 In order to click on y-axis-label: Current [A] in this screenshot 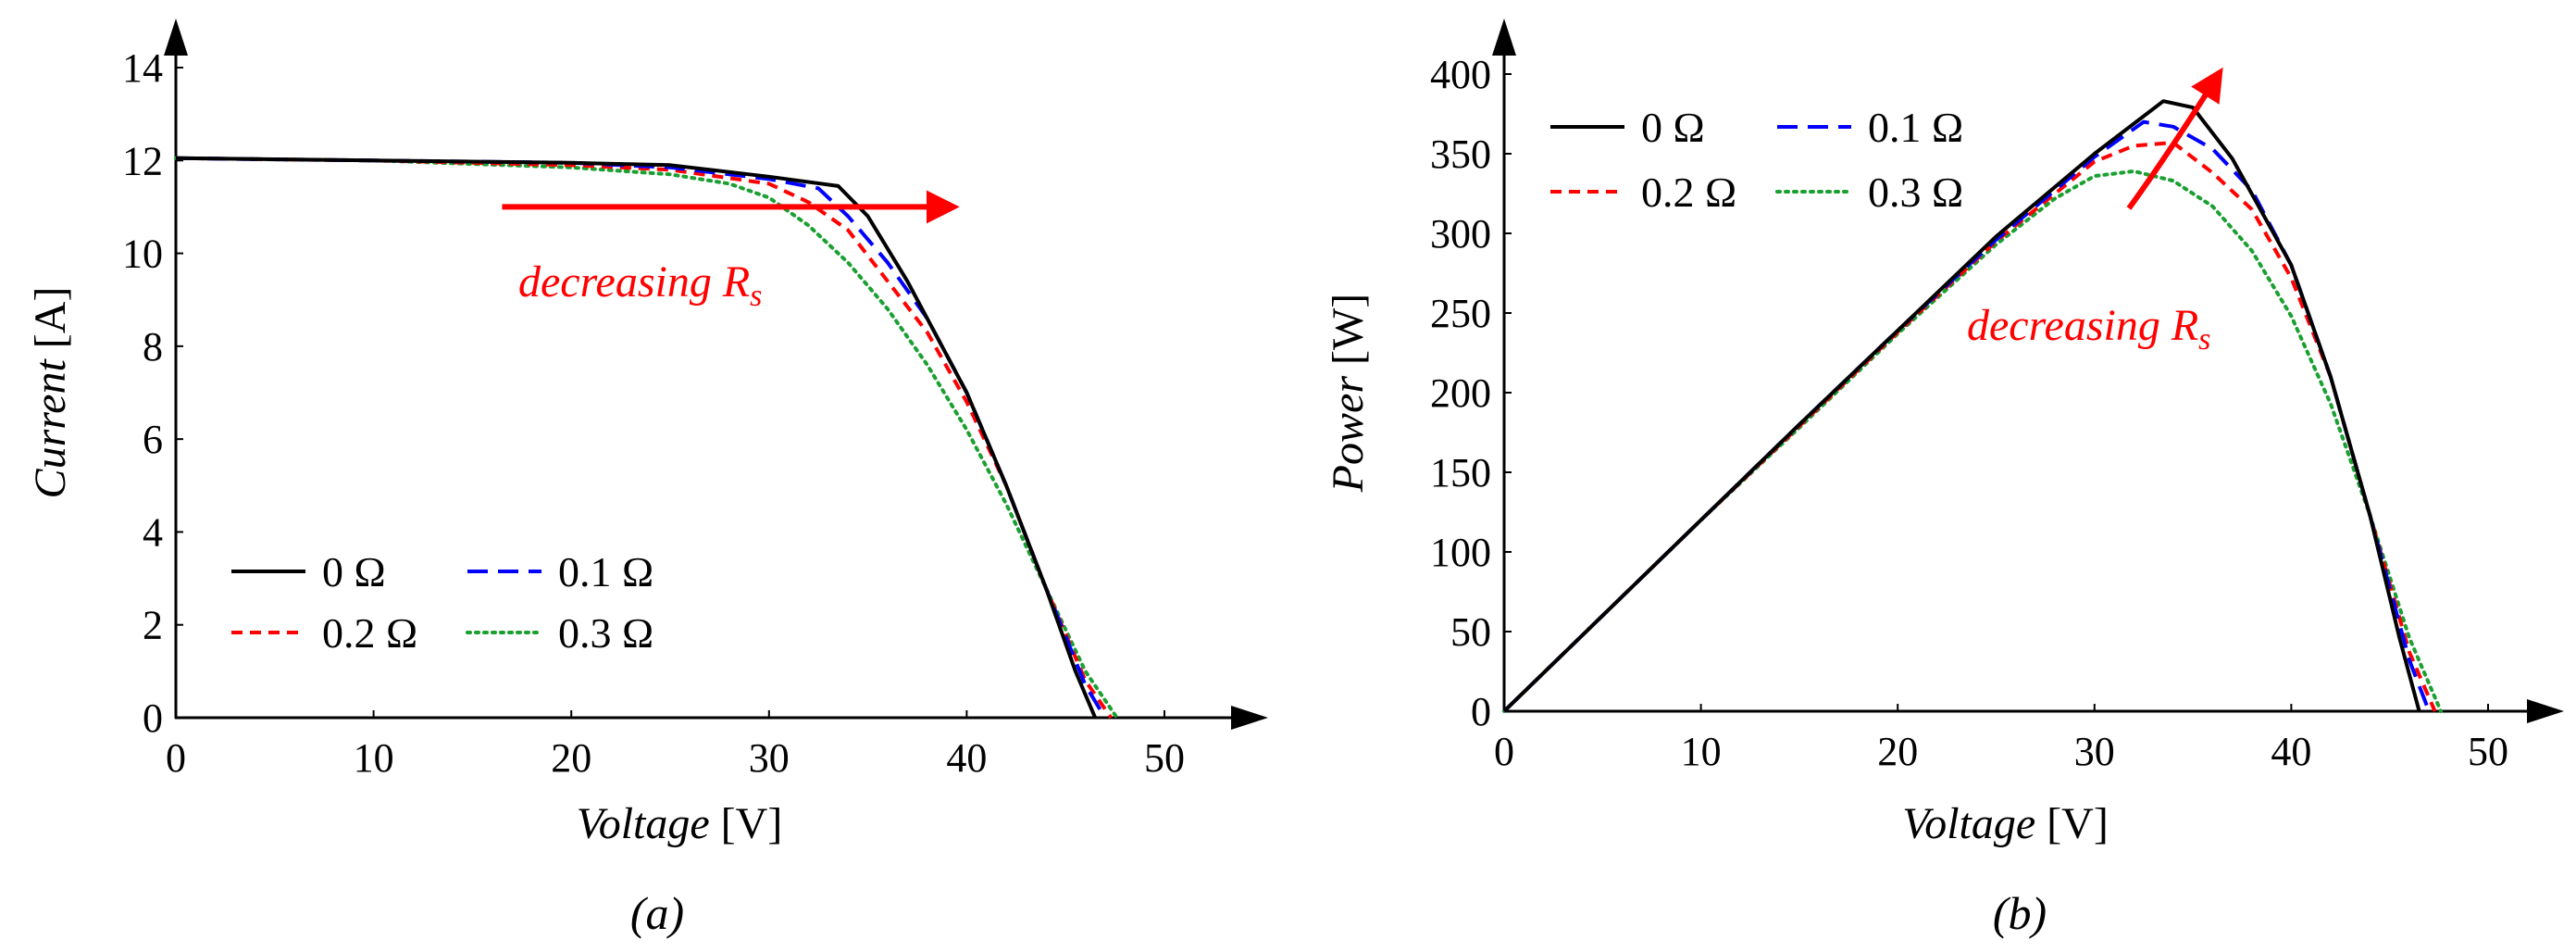, I will do `click(50, 393)`.